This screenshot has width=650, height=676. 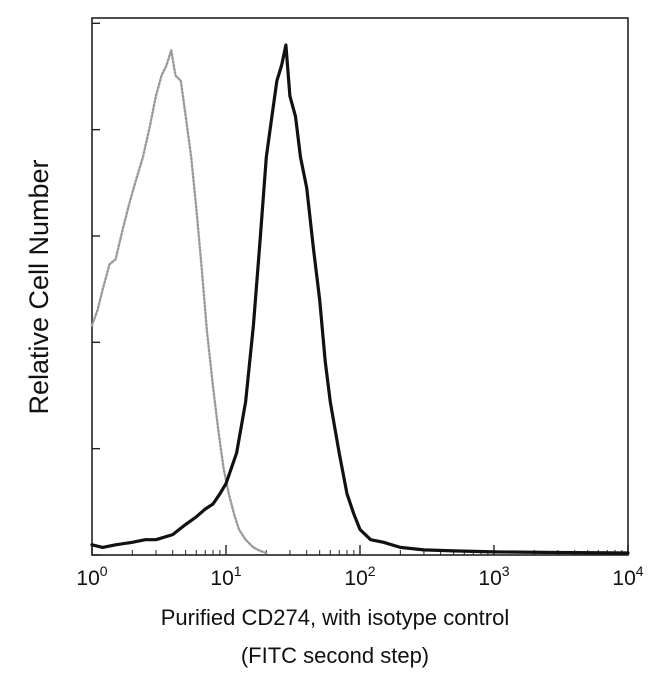 I want to click on x-axis-ticks: 10⁰ 10¹ 10² 10³ 10⁴, so click(x=360, y=567).